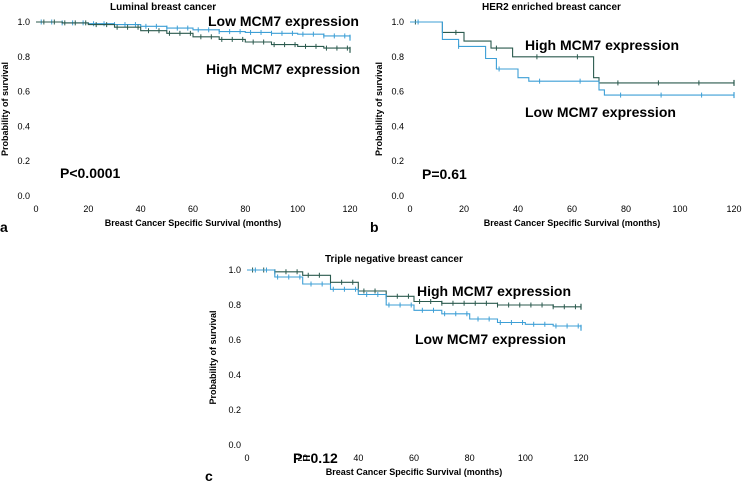  Describe the element at coordinates (394, 259) in the screenshot. I see `chart-title: Triple negative breast cancer` at that location.